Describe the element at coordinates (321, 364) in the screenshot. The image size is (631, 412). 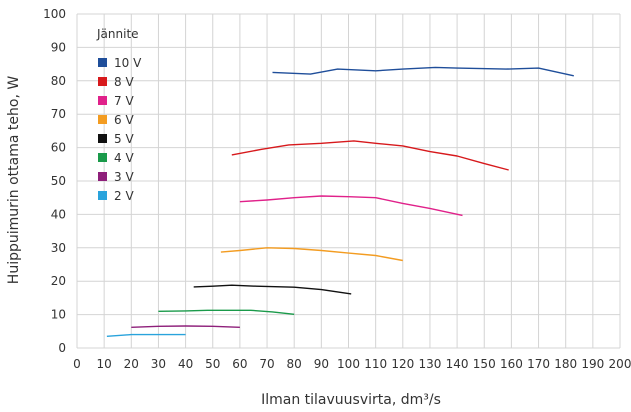
I see `x-tick-label: 90` at that location.